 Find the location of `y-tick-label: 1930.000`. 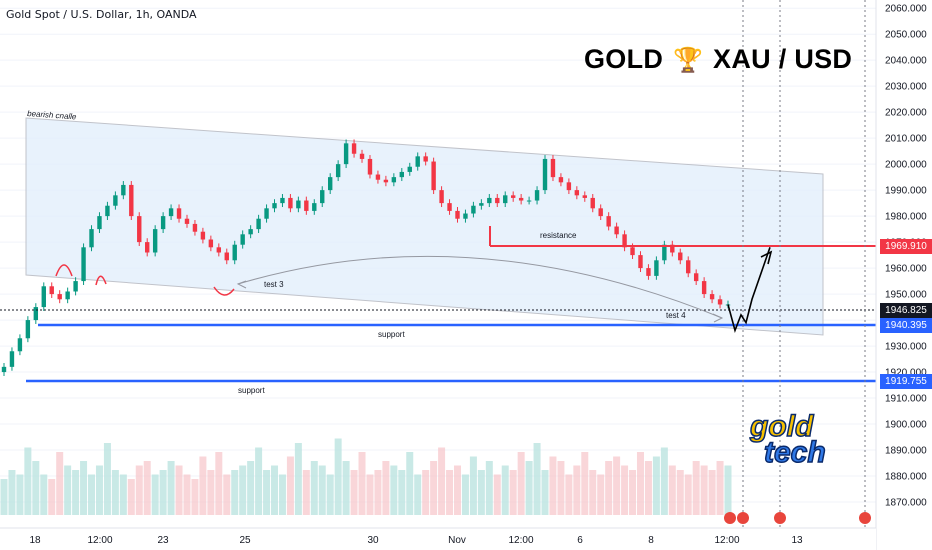

y-tick-label: 1930.000 is located at coordinates (906, 347).